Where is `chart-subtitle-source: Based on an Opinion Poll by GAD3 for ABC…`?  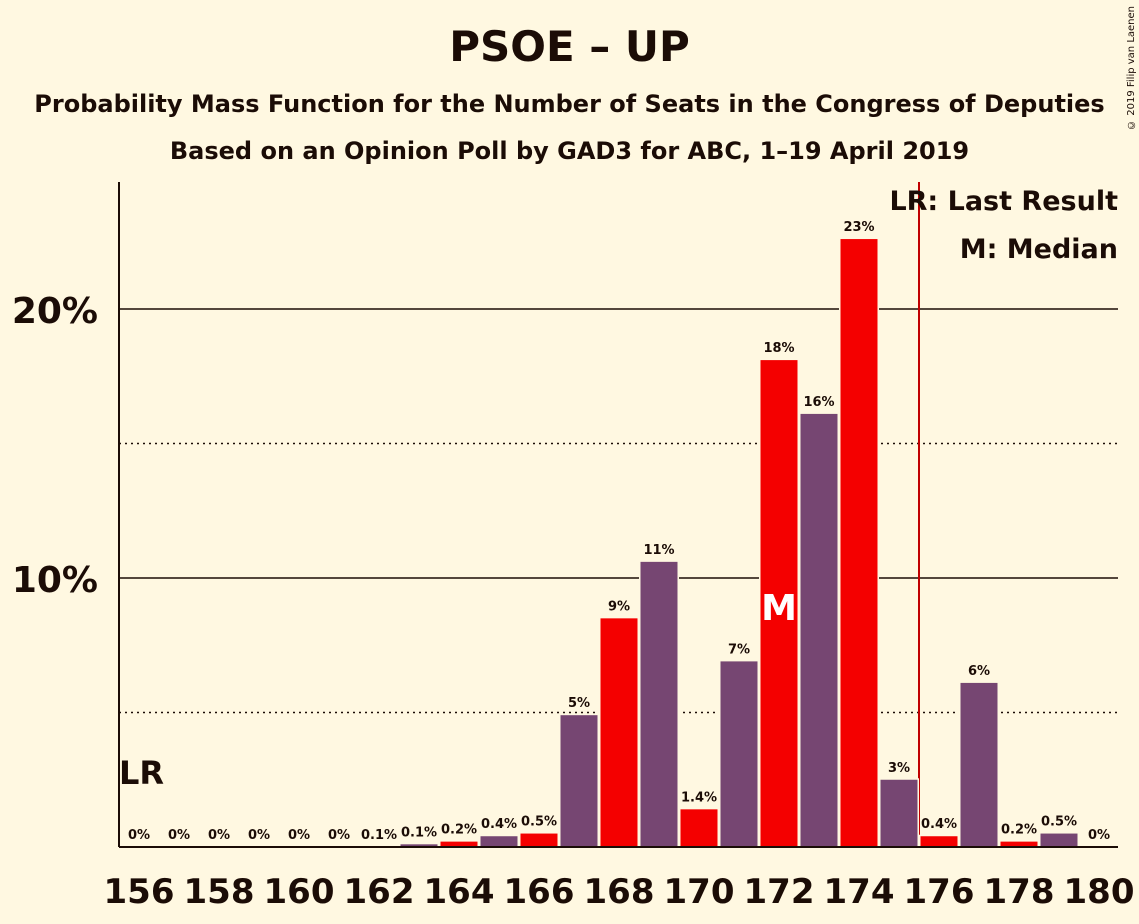 chart-subtitle-source: Based on an Opinion Poll by GAD3 for ABC… is located at coordinates (569, 151).